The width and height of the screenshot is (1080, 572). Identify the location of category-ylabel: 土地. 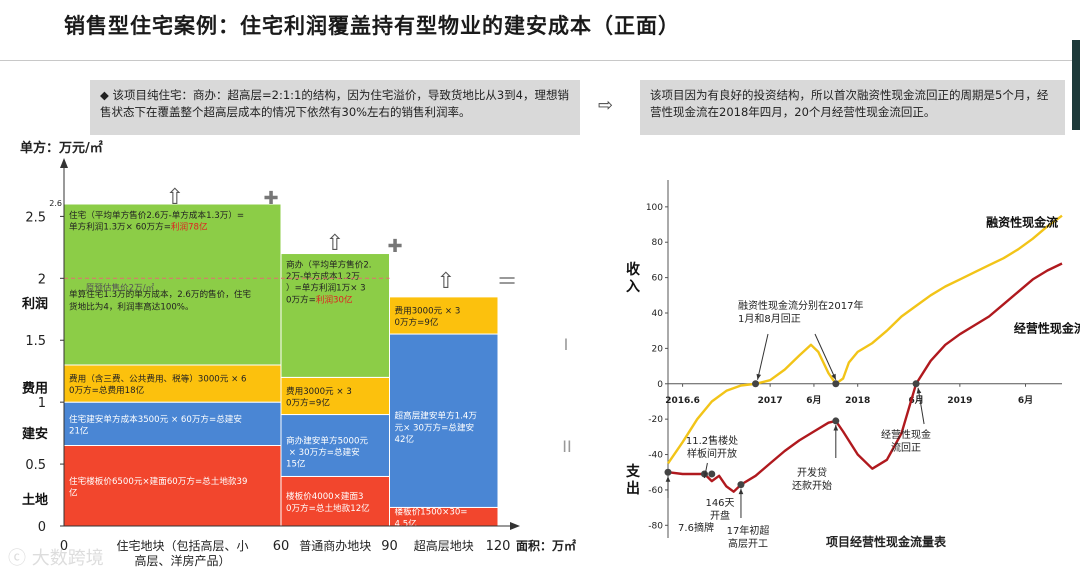
(35, 500).